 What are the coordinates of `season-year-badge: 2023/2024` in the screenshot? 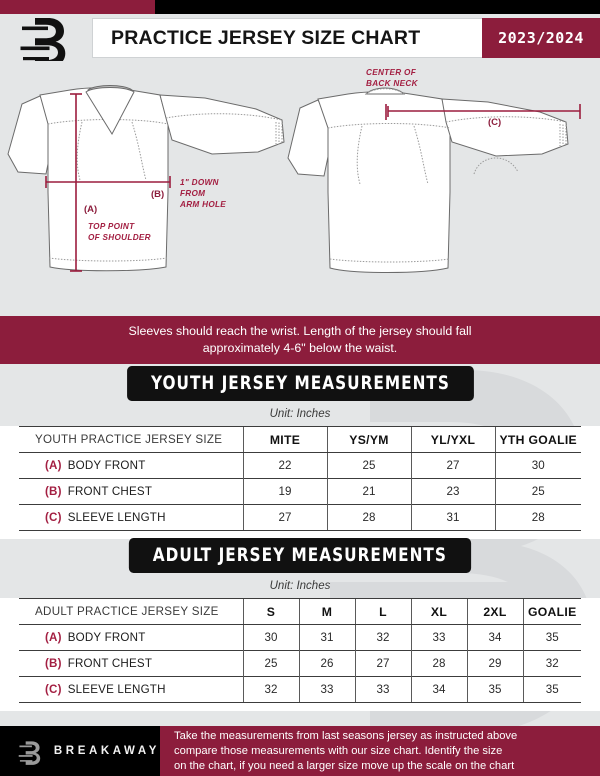 It's located at (541, 38).